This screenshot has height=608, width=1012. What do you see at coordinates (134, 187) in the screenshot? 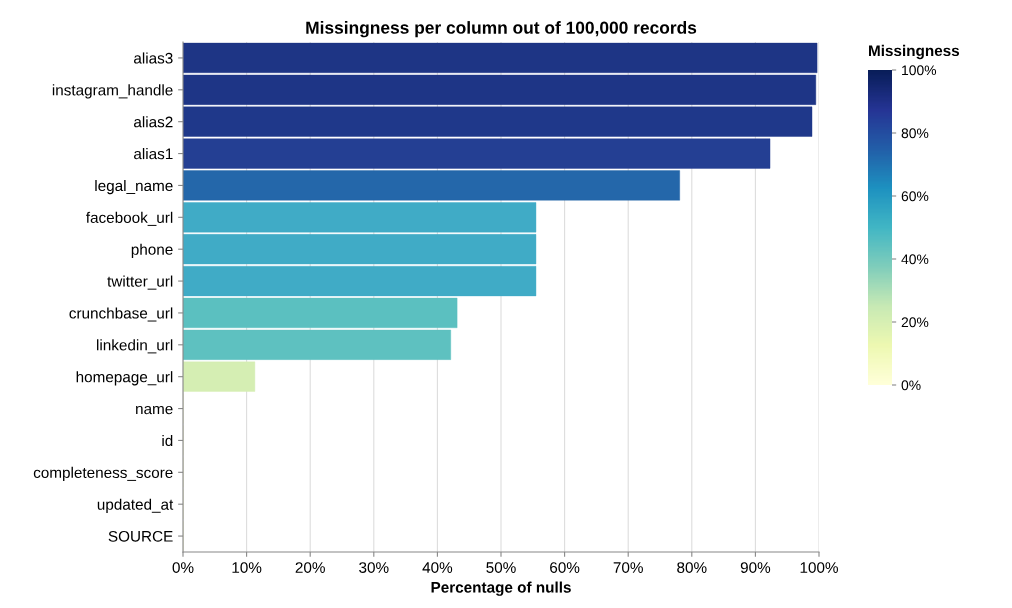
I see `y-tick-label: legal_name` at bounding box center [134, 187].